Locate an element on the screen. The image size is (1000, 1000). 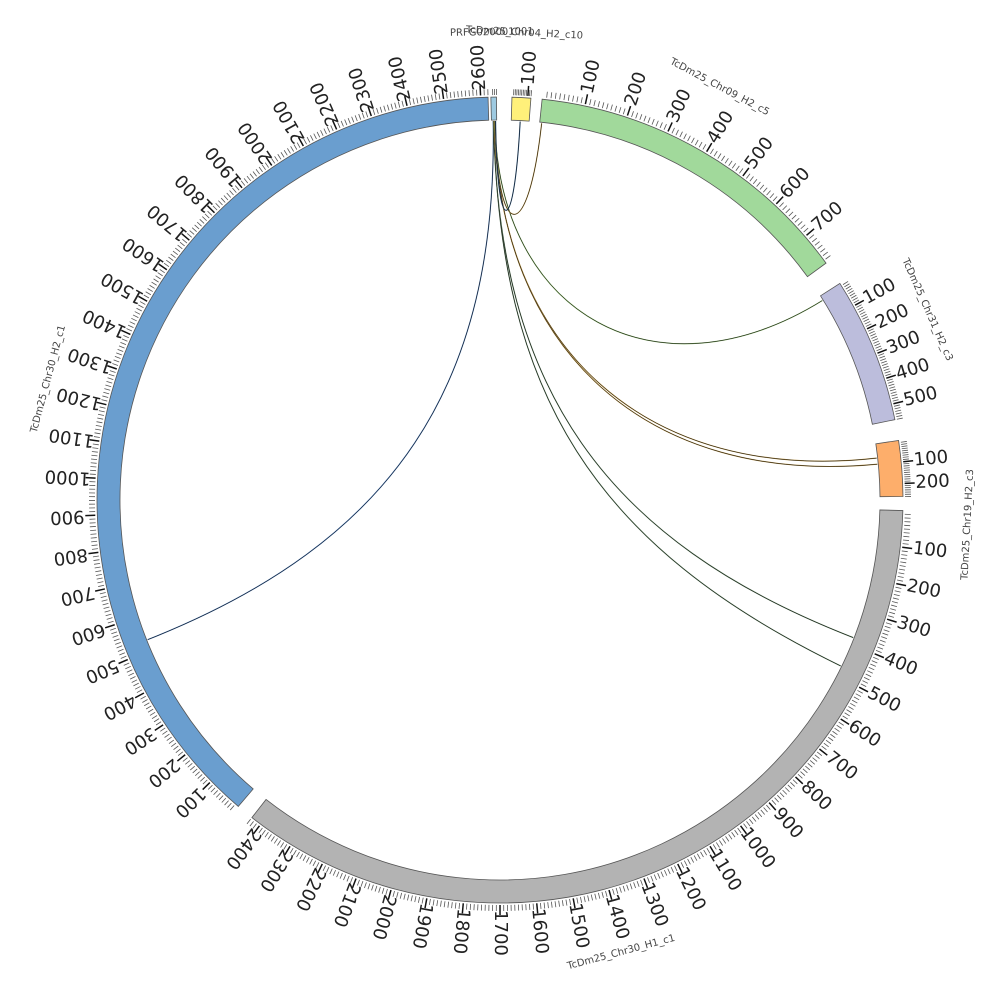
tick-label: 500 is located at coordinates (102, 671).